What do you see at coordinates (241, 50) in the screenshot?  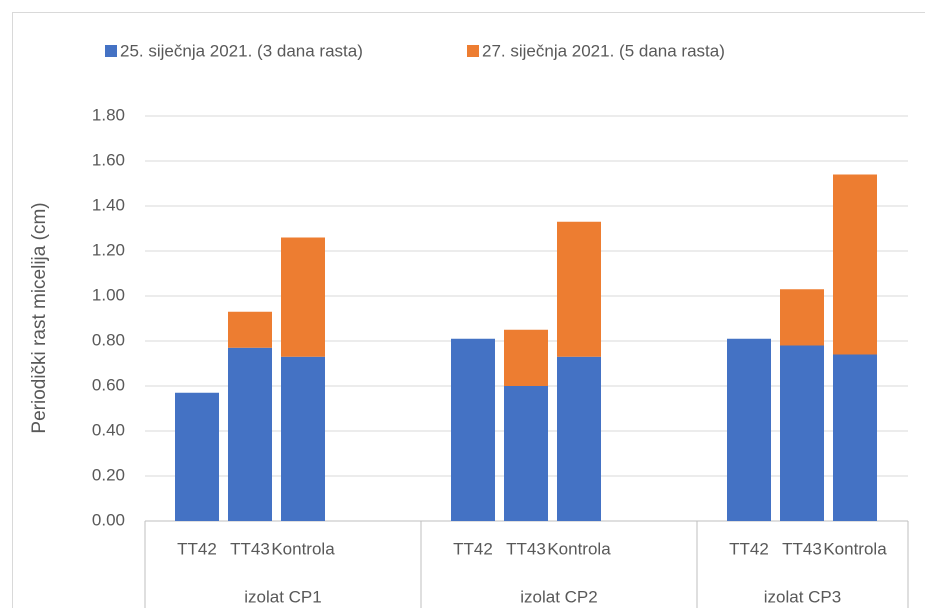 I see `legend-label: 25. siječnja 2021. (3 dana rasta)` at bounding box center [241, 50].